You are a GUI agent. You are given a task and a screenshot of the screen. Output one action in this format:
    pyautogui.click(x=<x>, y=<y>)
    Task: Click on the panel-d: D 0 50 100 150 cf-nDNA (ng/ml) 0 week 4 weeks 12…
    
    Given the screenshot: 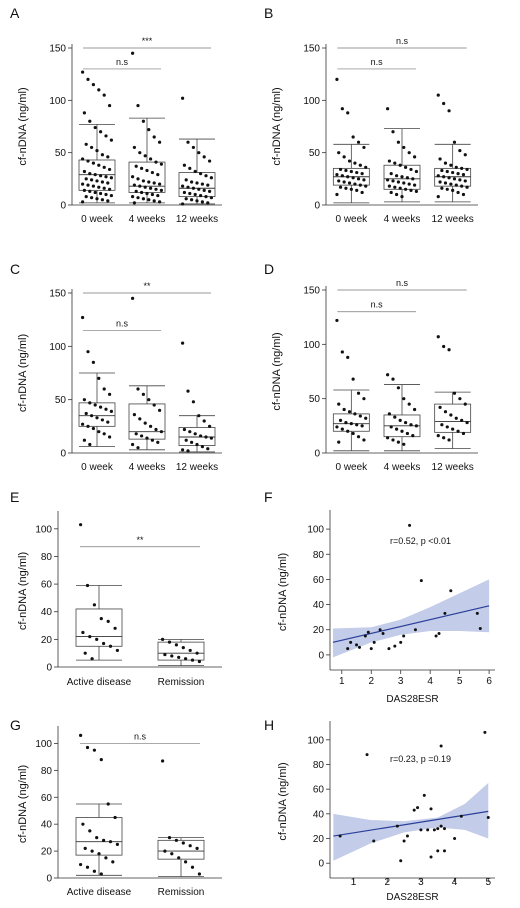 What is the action you would take?
    pyautogui.click(x=371, y=367)
    